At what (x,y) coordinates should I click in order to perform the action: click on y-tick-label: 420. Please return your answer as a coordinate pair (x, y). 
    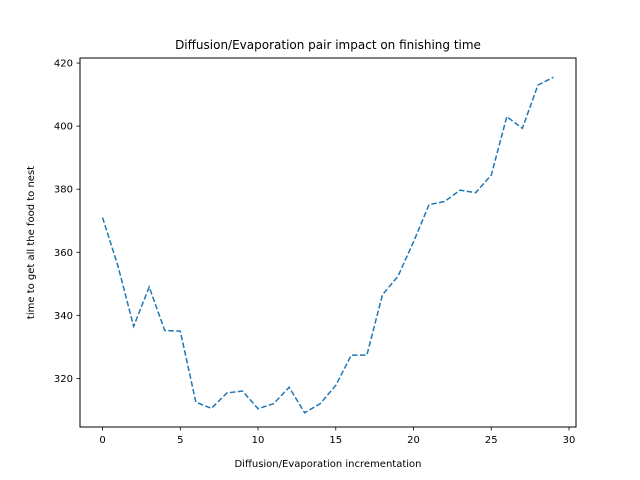
    Looking at the image, I should click on (63, 64).